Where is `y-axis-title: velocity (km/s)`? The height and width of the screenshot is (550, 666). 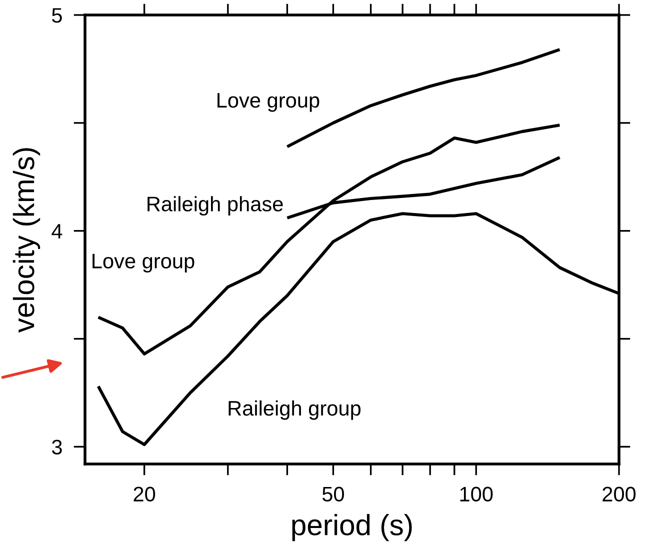
y-axis-title: velocity (km/s) is located at coordinates (26, 240).